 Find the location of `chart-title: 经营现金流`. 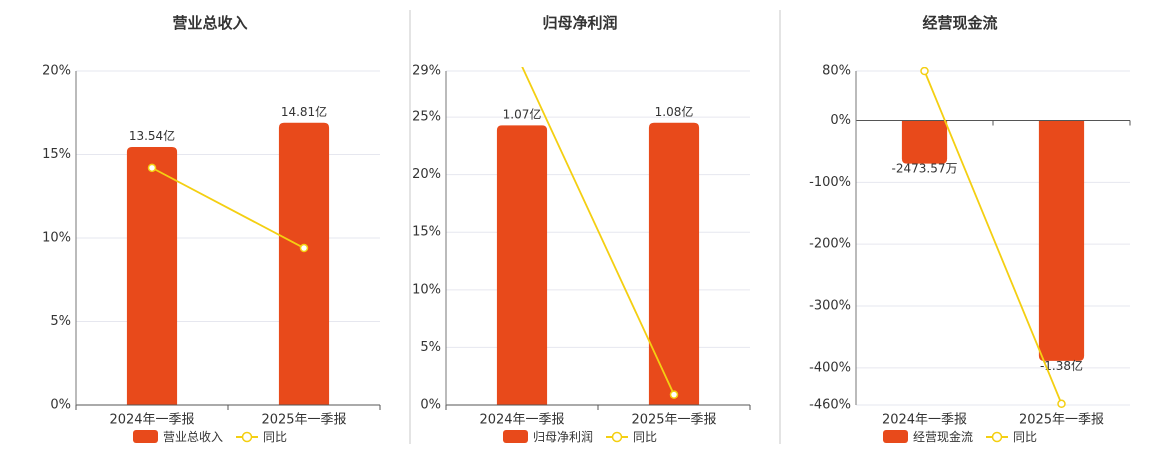

chart-title: 经营现金流 is located at coordinates (959, 23).